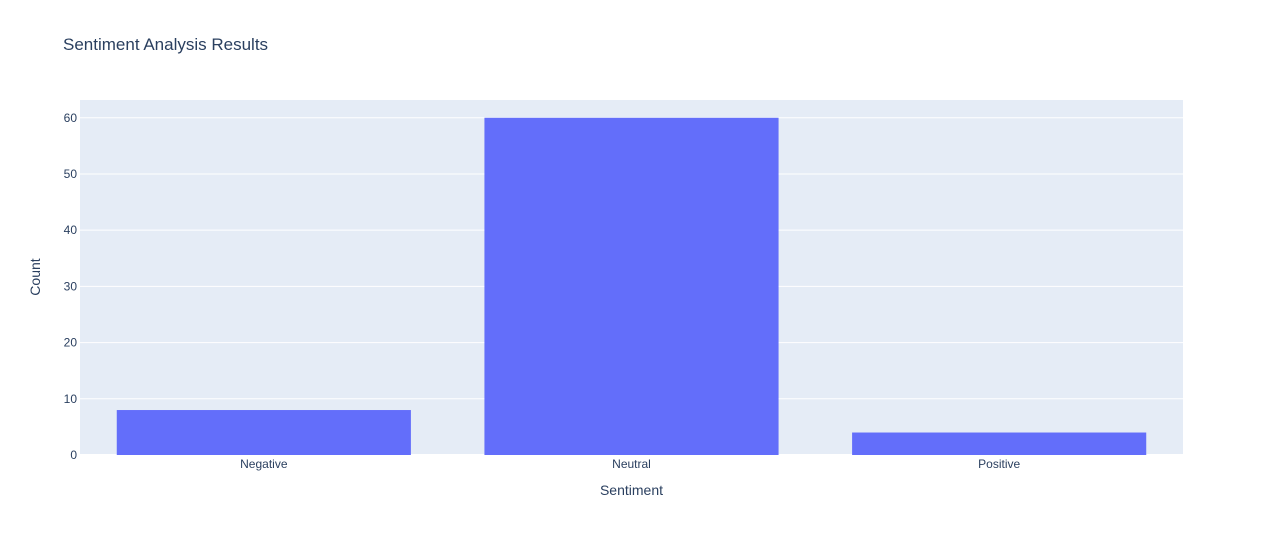 The width and height of the screenshot is (1264, 535). I want to click on x-tick-label: Neutral, so click(631, 464).